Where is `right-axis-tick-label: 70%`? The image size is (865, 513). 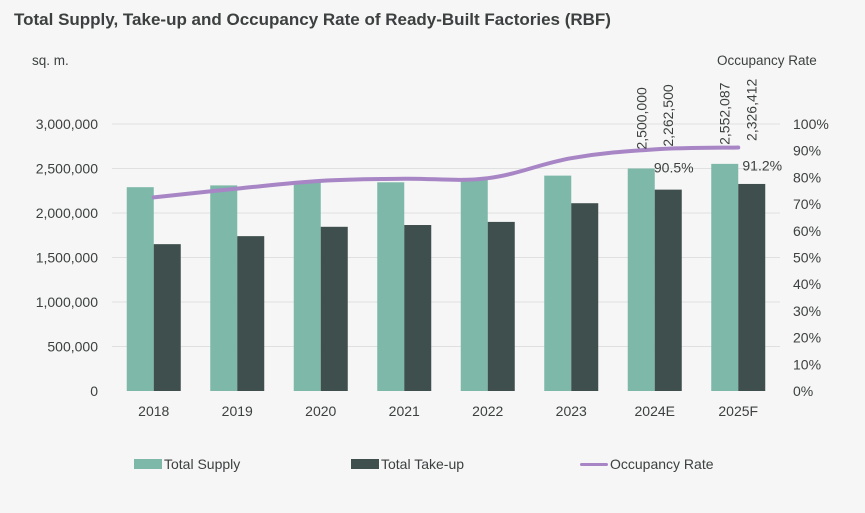
right-axis-tick-label: 70% is located at coordinates (807, 204).